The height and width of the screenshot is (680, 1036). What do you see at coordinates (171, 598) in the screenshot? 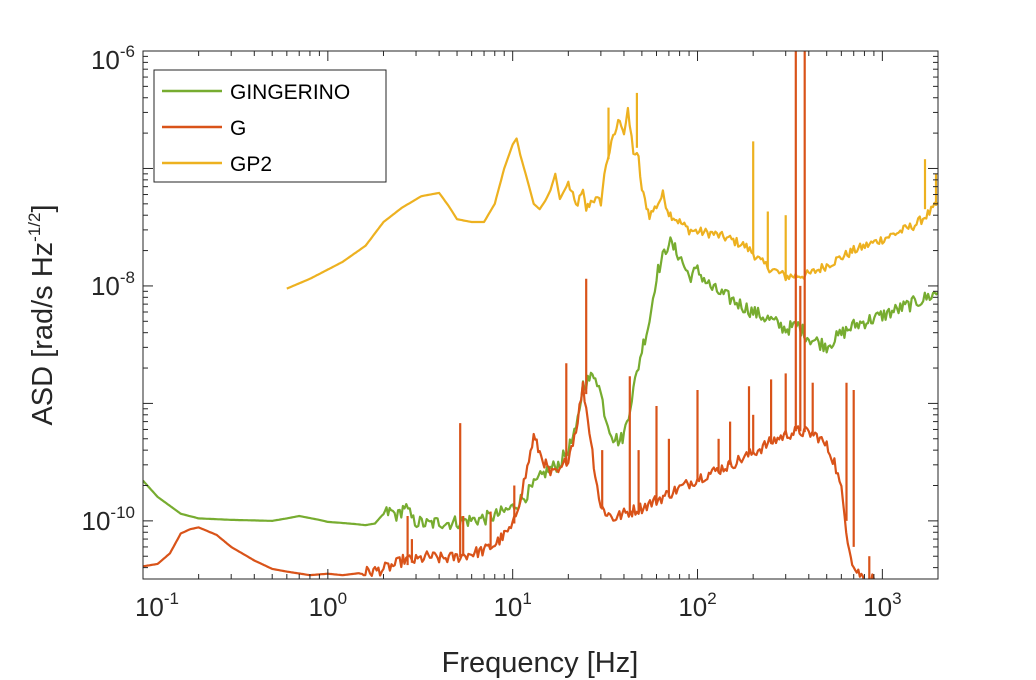
I see `x-tick-label-0-exp: -1` at bounding box center [171, 598].